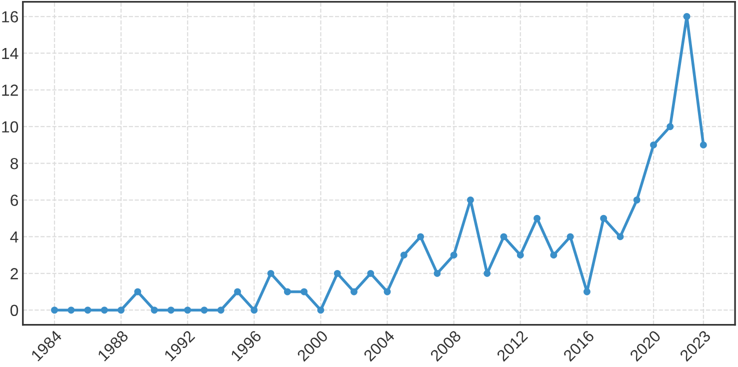 The height and width of the screenshot is (367, 738). I want to click on y-tick-label: 2, so click(14, 274).